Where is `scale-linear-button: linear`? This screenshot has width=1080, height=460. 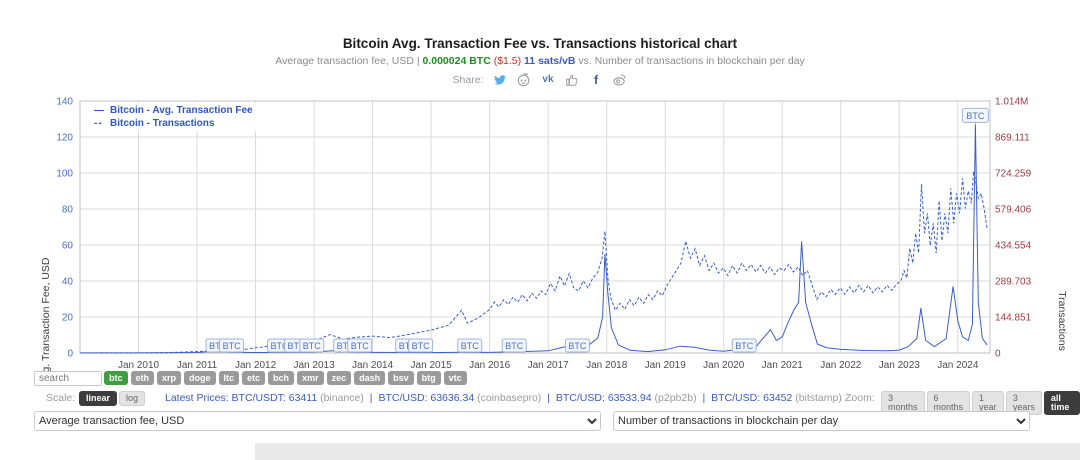 scale-linear-button: linear is located at coordinates (98, 398).